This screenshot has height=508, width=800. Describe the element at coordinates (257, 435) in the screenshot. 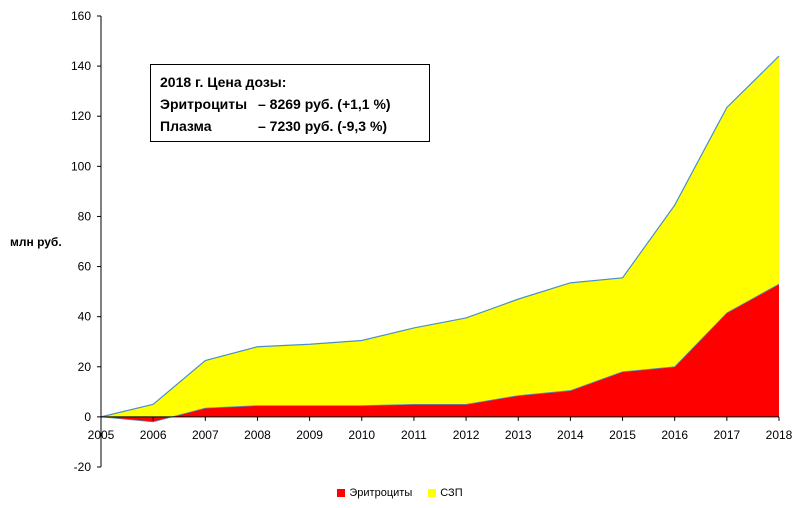

I see `x-tick-label: 2008` at that location.